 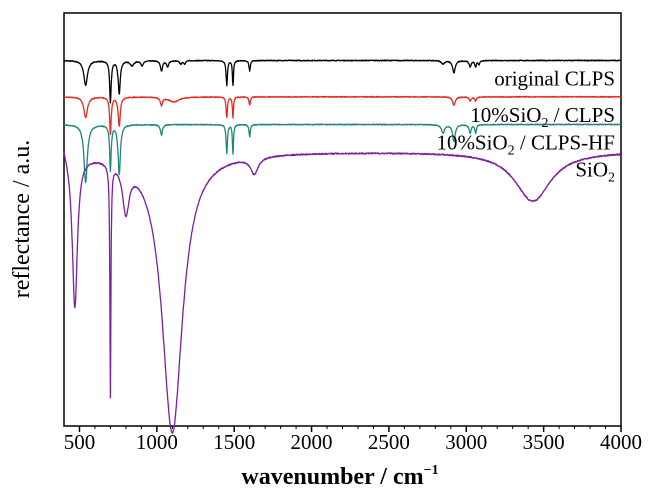 What do you see at coordinates (22, 219) in the screenshot?
I see `y-axis-title: reflectance / a.u.` at bounding box center [22, 219].